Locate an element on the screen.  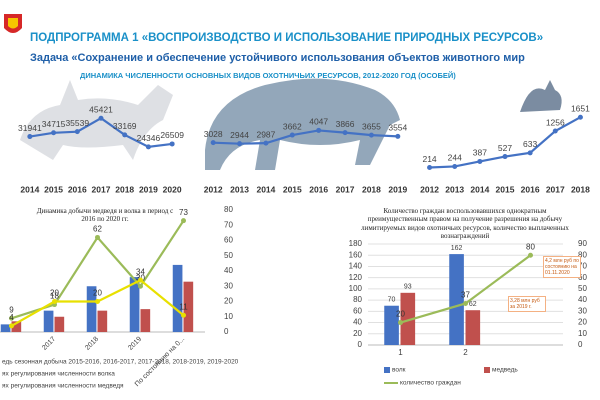
annotation: 3,28 млн руб за 2019 г. is located at coordinates (527, 304).